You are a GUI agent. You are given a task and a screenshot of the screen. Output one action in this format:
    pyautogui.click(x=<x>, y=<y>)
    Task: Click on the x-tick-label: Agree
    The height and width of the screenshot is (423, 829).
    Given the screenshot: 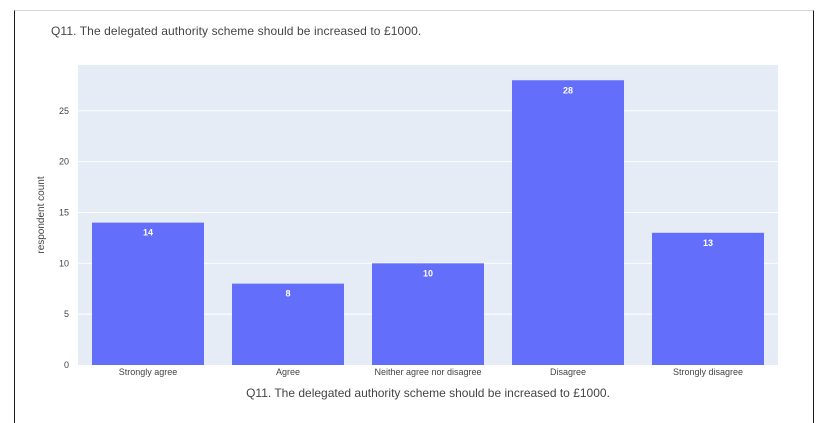 What is the action you would take?
    pyautogui.click(x=288, y=372)
    